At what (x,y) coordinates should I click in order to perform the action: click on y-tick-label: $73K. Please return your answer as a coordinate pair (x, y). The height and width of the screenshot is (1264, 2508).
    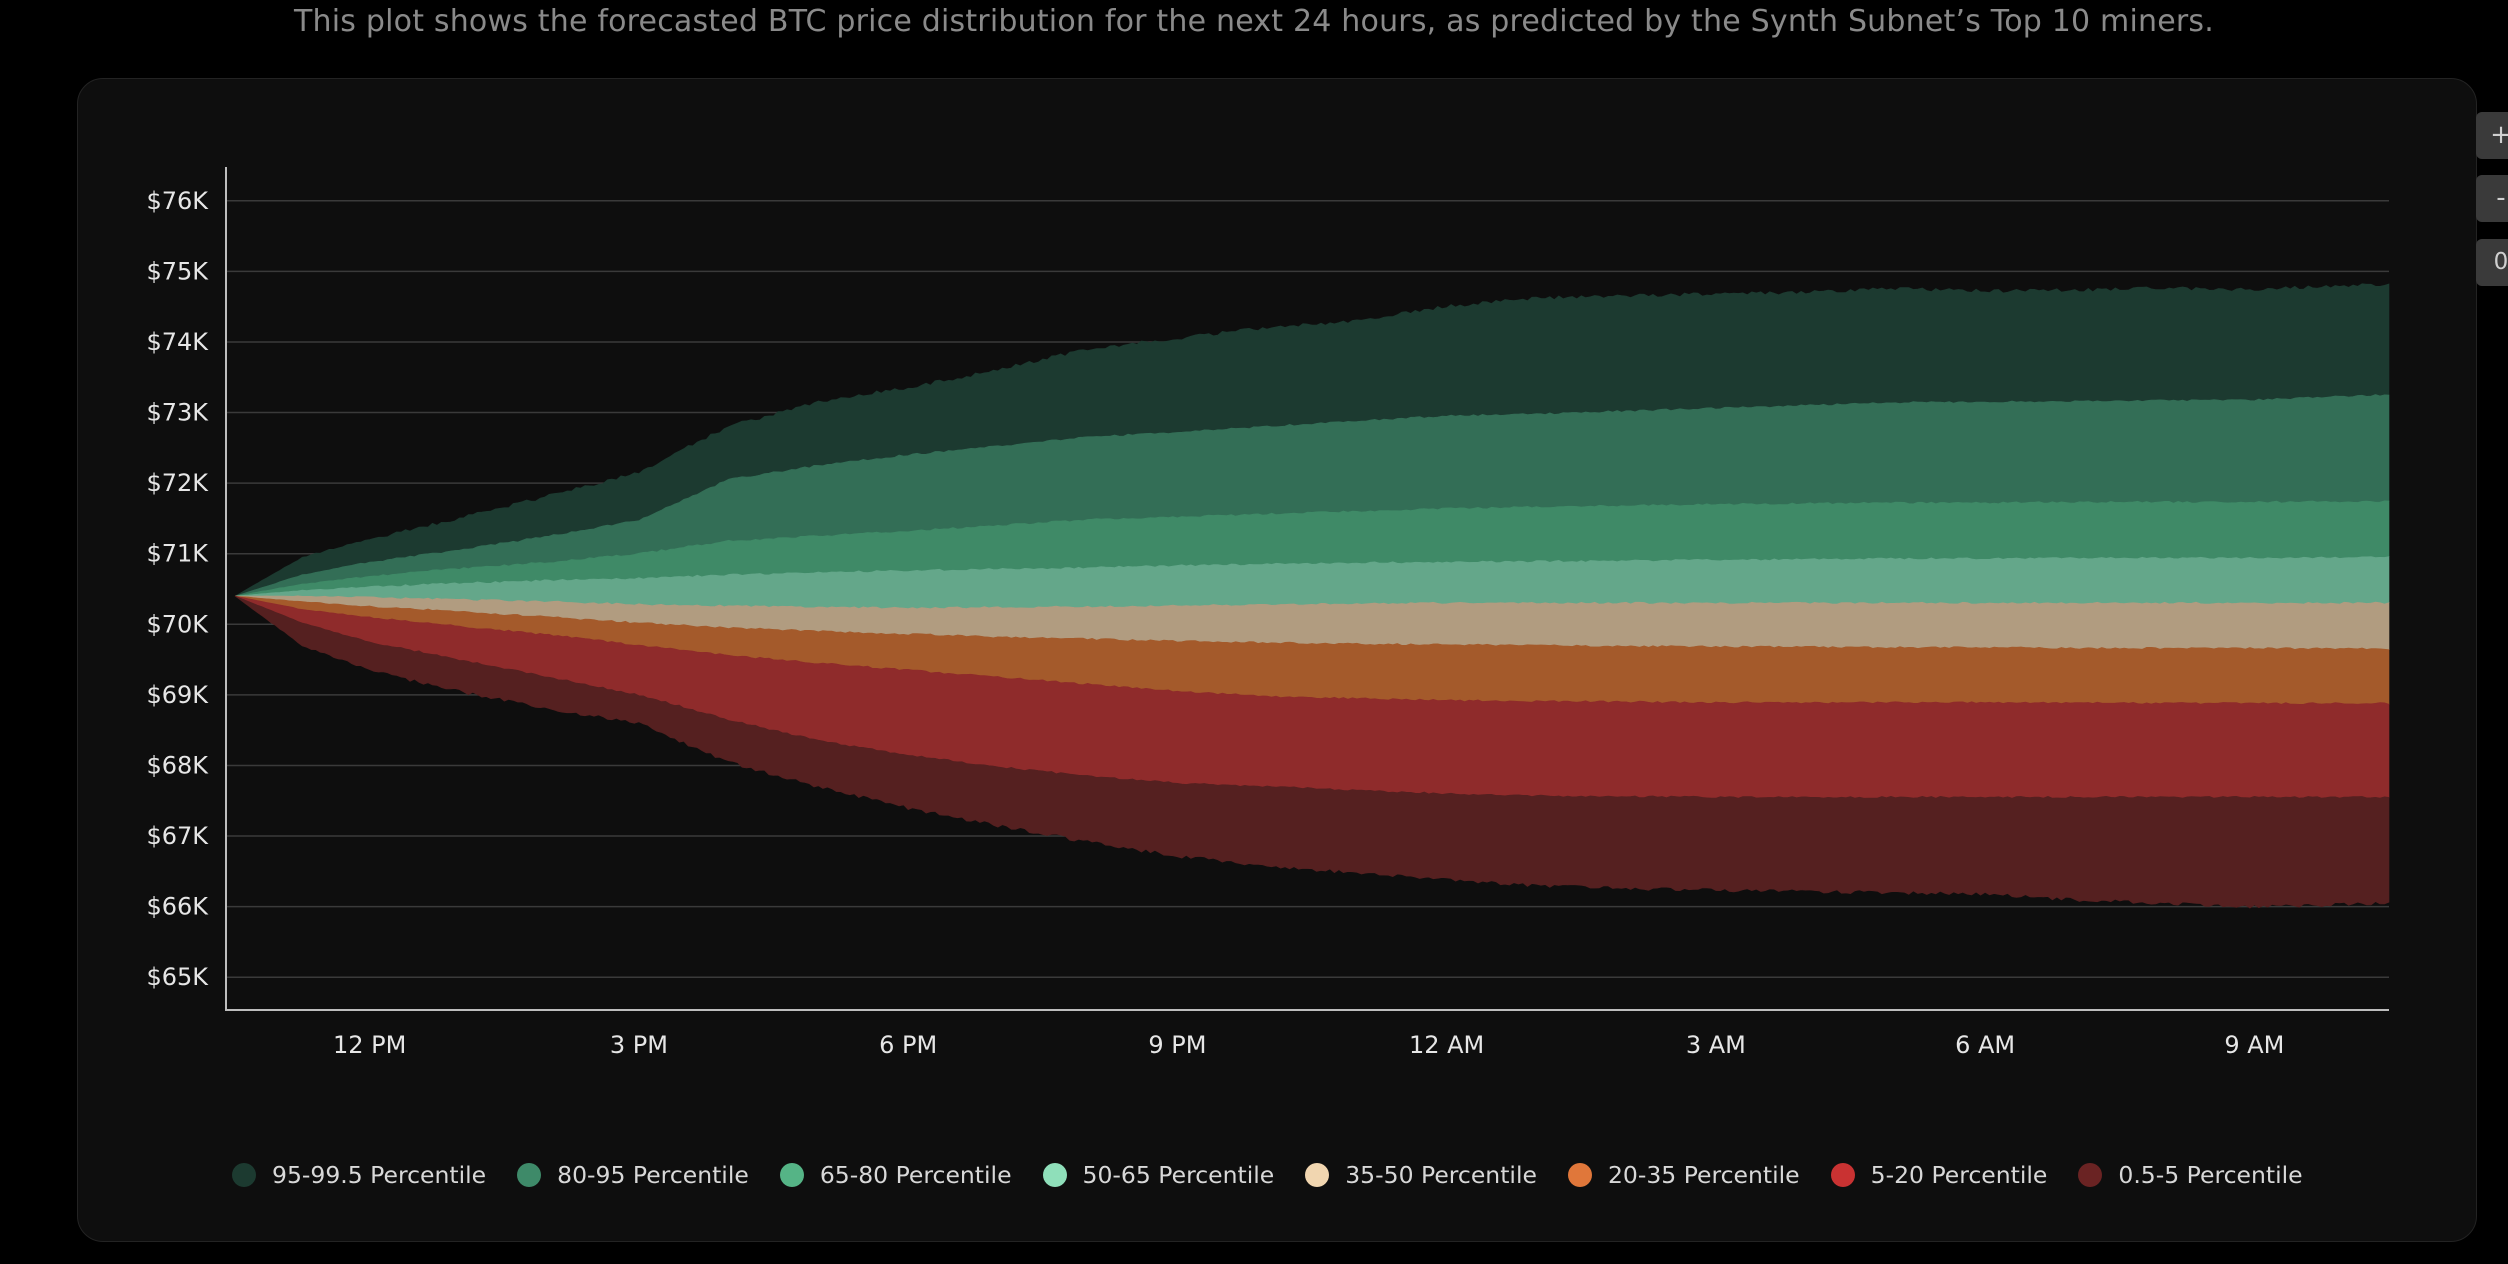
    Looking at the image, I should click on (177, 413).